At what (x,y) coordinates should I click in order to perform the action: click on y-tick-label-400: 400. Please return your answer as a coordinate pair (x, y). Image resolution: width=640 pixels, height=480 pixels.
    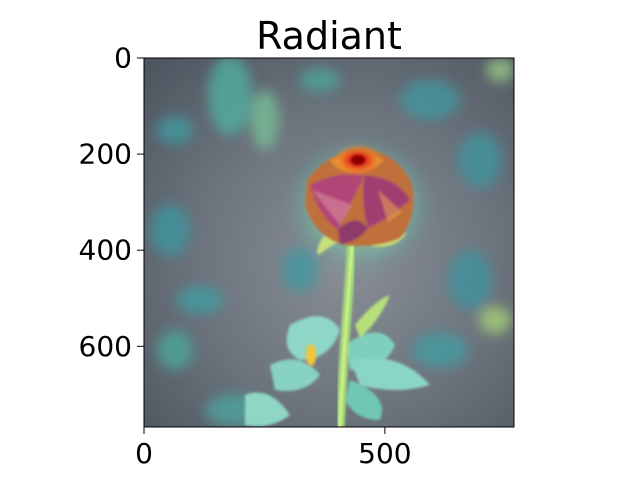
    Looking at the image, I should click on (105, 250).